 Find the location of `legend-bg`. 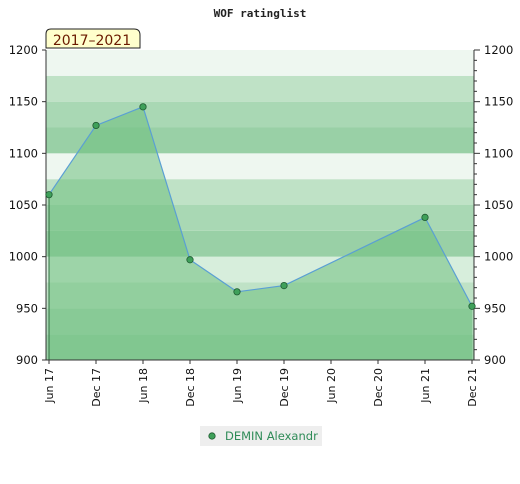

legend-bg is located at coordinates (261, 436).